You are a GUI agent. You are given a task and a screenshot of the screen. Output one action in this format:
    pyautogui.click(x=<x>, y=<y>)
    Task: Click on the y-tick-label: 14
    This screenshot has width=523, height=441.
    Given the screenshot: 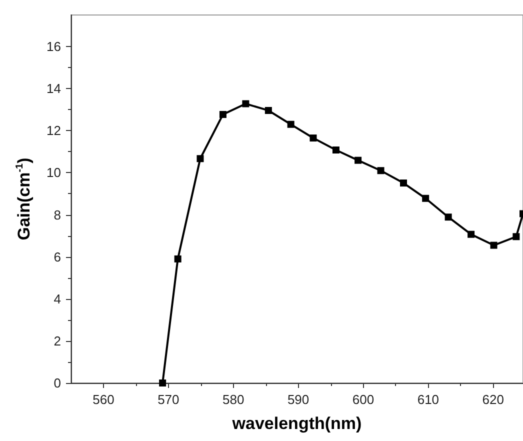 What is the action you would take?
    pyautogui.click(x=53, y=88)
    